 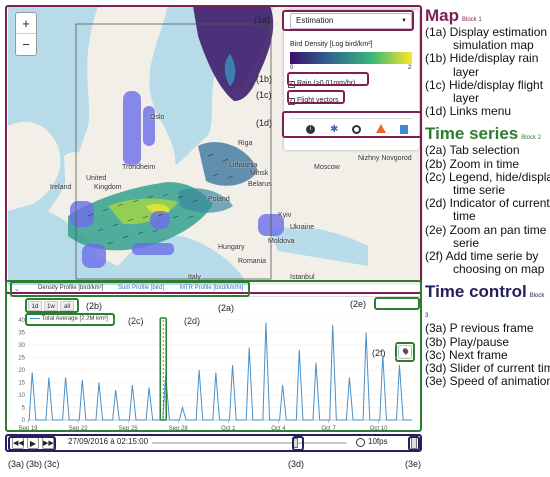 What do you see at coordinates (487, 134) in the screenshot?
I see `timeseries-section-title: Time series Block 2` at bounding box center [487, 134].